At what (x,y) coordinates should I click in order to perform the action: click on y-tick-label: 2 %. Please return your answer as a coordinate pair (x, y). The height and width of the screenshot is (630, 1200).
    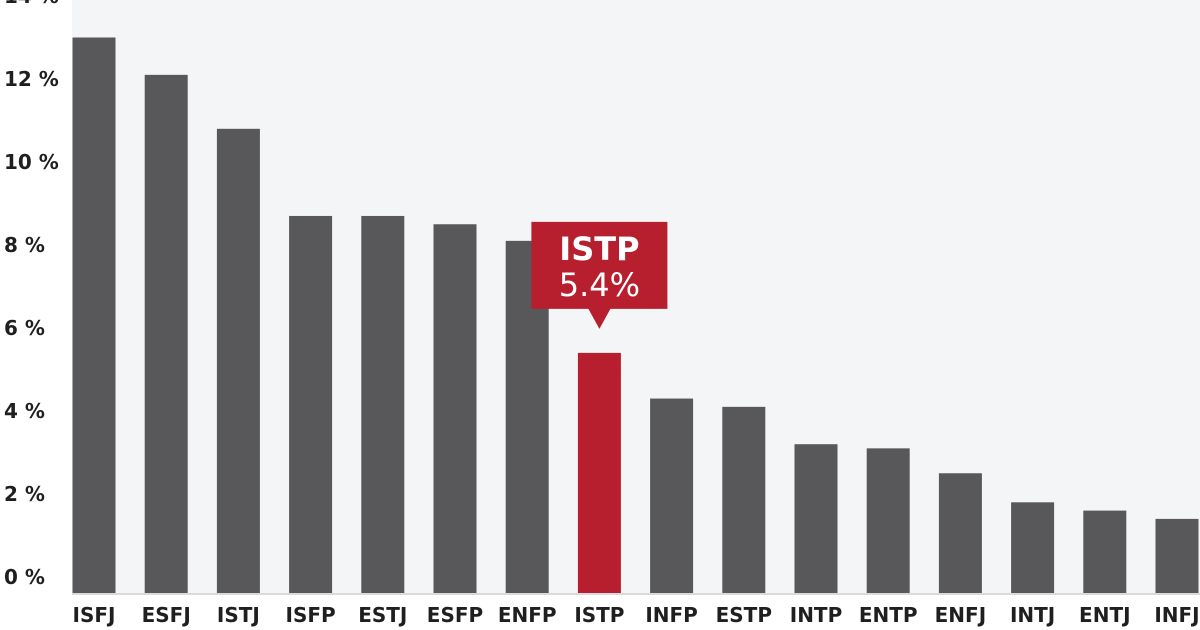
    Looking at the image, I should click on (24, 494).